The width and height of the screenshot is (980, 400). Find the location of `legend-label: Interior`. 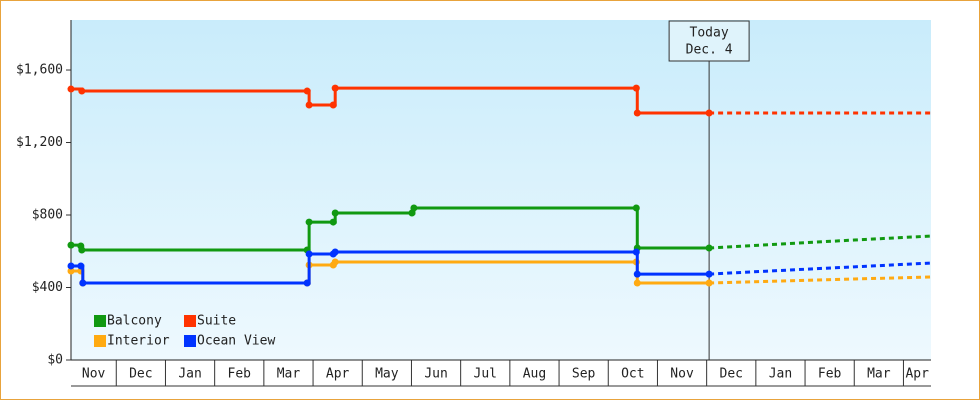

legend-label: Interior is located at coordinates (138, 341).